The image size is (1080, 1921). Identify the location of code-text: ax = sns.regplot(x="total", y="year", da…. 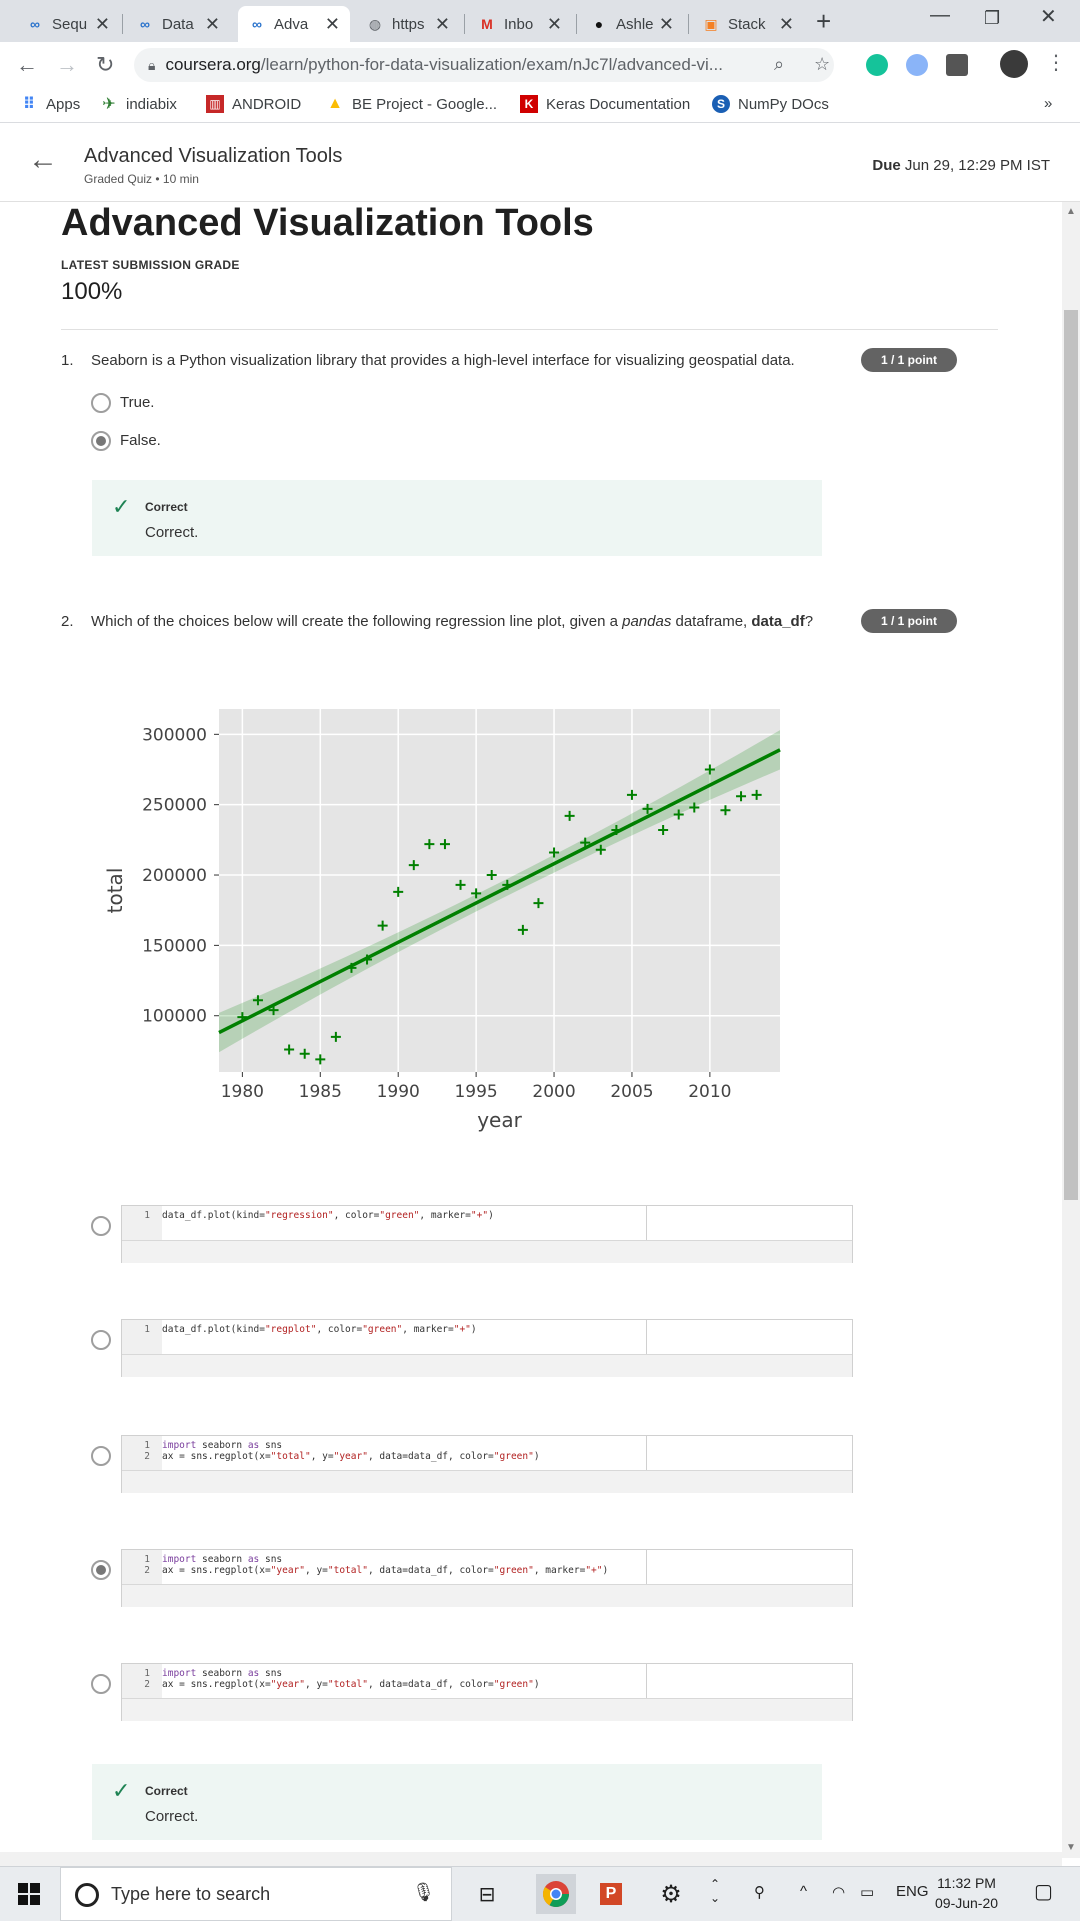
(351, 1456).